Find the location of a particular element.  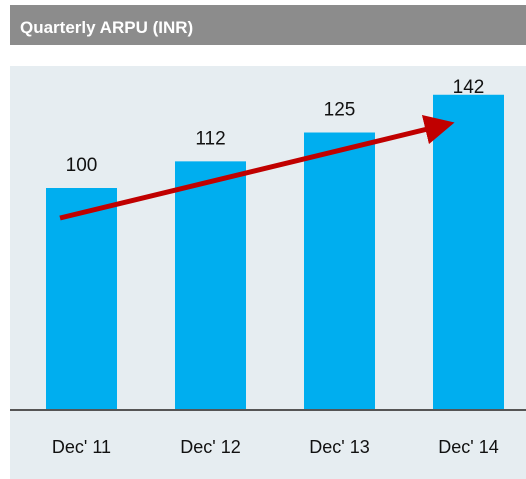

title-bar is located at coordinates (268, 25).